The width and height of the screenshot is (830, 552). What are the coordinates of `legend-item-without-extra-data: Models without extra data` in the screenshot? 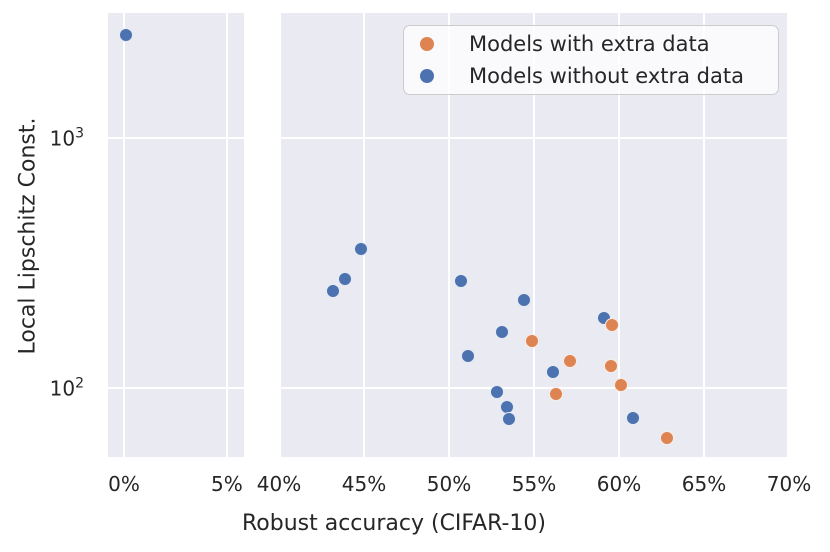 It's located at (591, 76).